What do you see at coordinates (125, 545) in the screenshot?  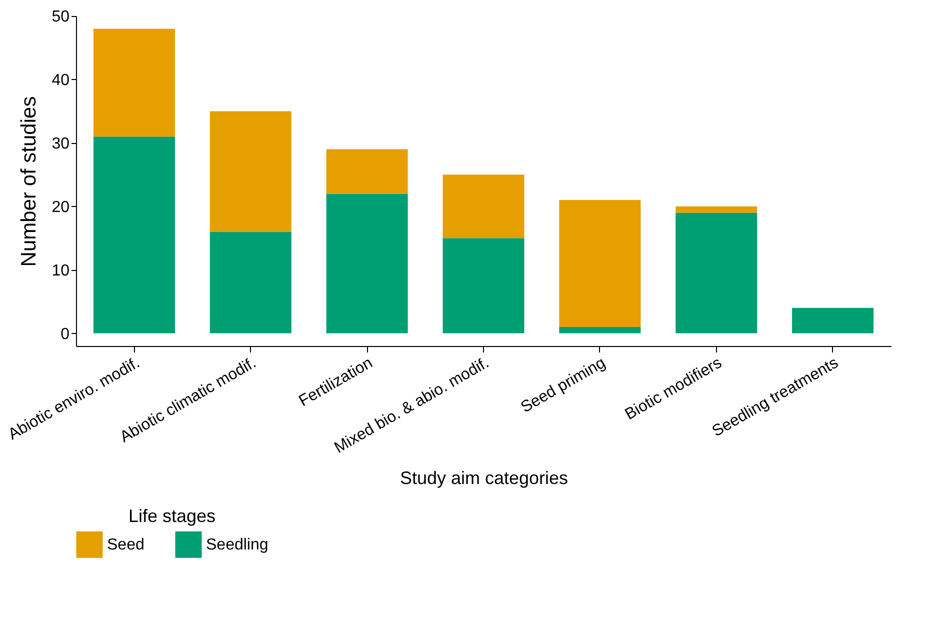 I see `legend-label: Seed` at bounding box center [125, 545].